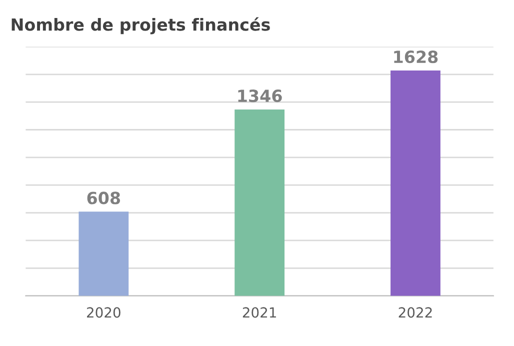 The width and height of the screenshot is (514, 346). What do you see at coordinates (416, 57) in the screenshot?
I see `data-label: 1628` at bounding box center [416, 57].